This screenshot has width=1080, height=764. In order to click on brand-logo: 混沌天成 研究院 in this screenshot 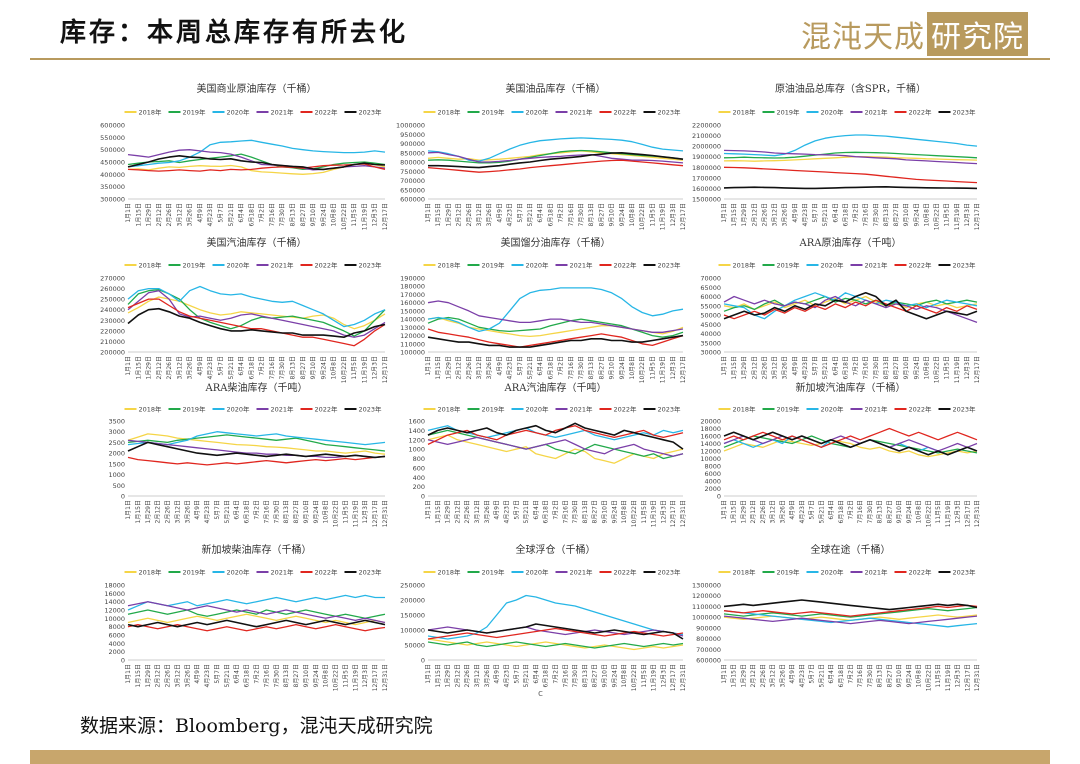, I will do `click(914, 34)`.